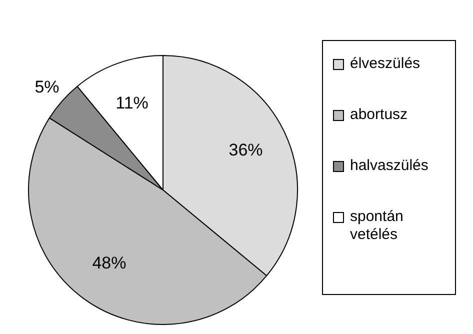 The height and width of the screenshot is (334, 473). I want to click on data-label: 48%, so click(109, 263).